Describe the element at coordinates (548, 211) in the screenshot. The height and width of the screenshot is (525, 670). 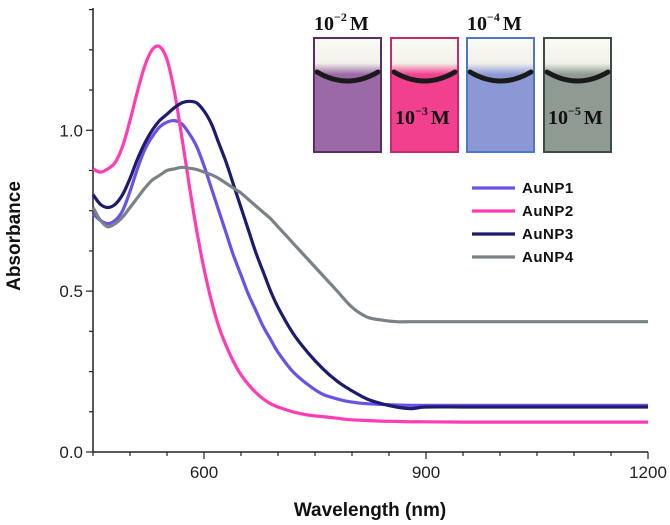
I see `legend-label-aunp2: AuNP2` at that location.